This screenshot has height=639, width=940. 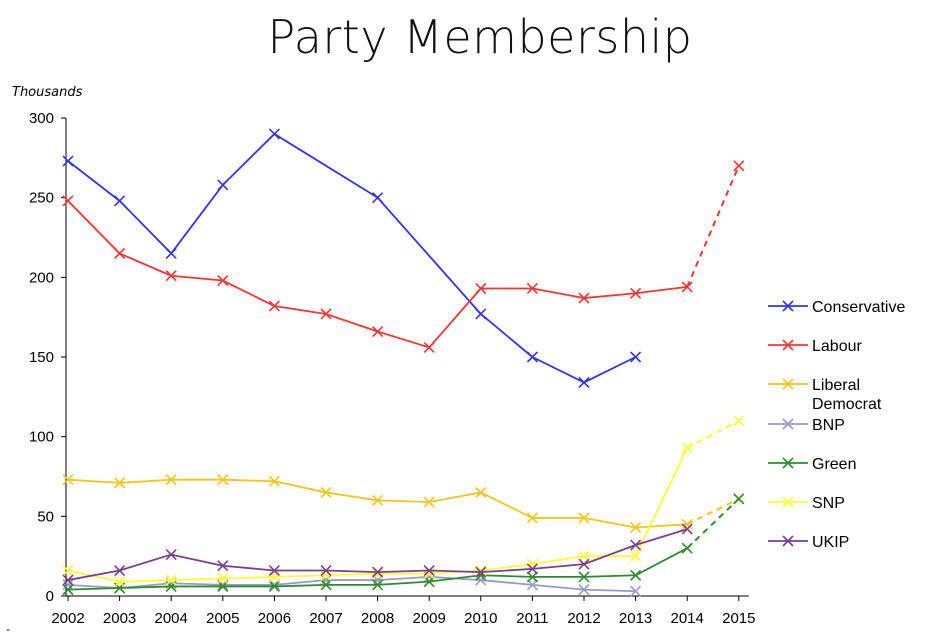 What do you see at coordinates (47, 92) in the screenshot?
I see `y-axis-unit-label: Thousands` at bounding box center [47, 92].